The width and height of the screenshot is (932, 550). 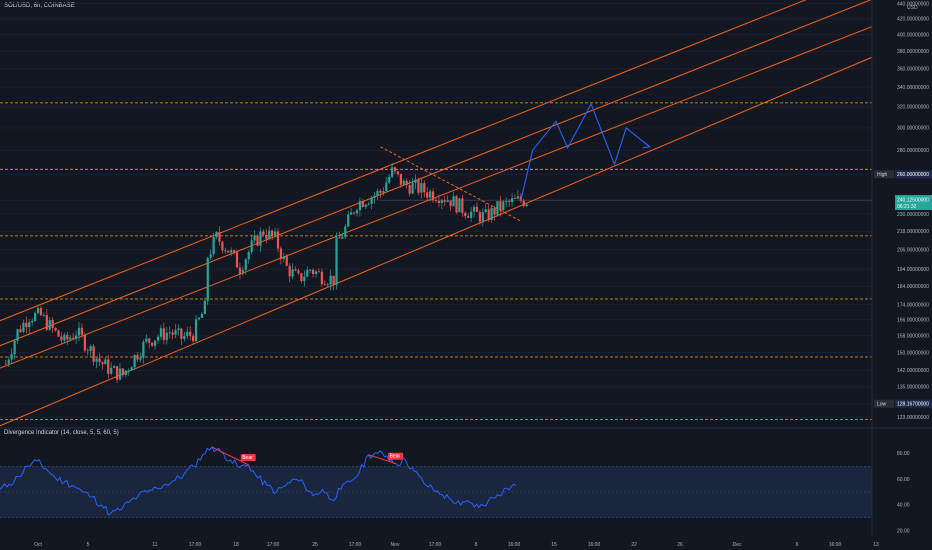 I want to click on current-price-bg, so click(x=913, y=203).